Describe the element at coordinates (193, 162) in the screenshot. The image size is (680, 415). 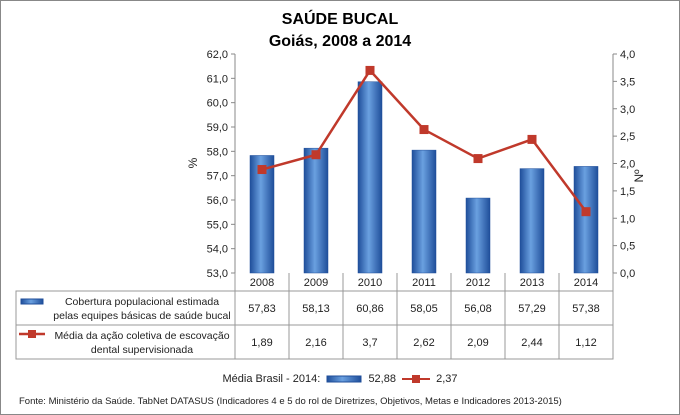
I see `left-axis-title: %` at that location.